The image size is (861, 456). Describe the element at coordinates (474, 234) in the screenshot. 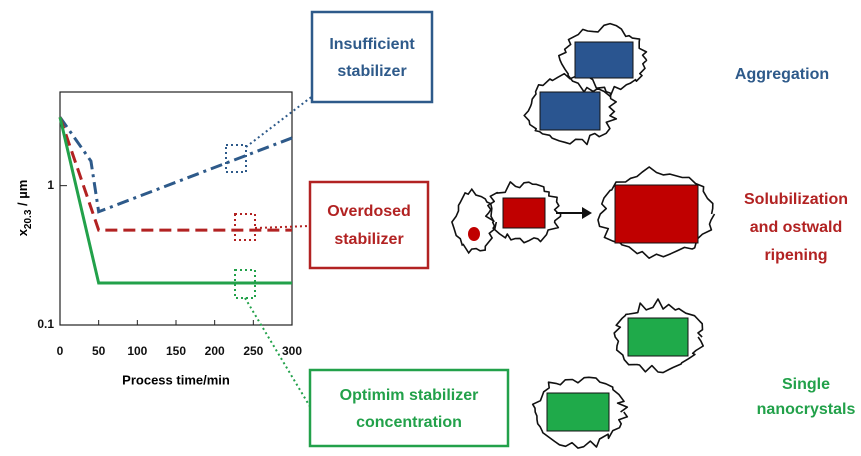

I see `dissolved-particle` at that location.